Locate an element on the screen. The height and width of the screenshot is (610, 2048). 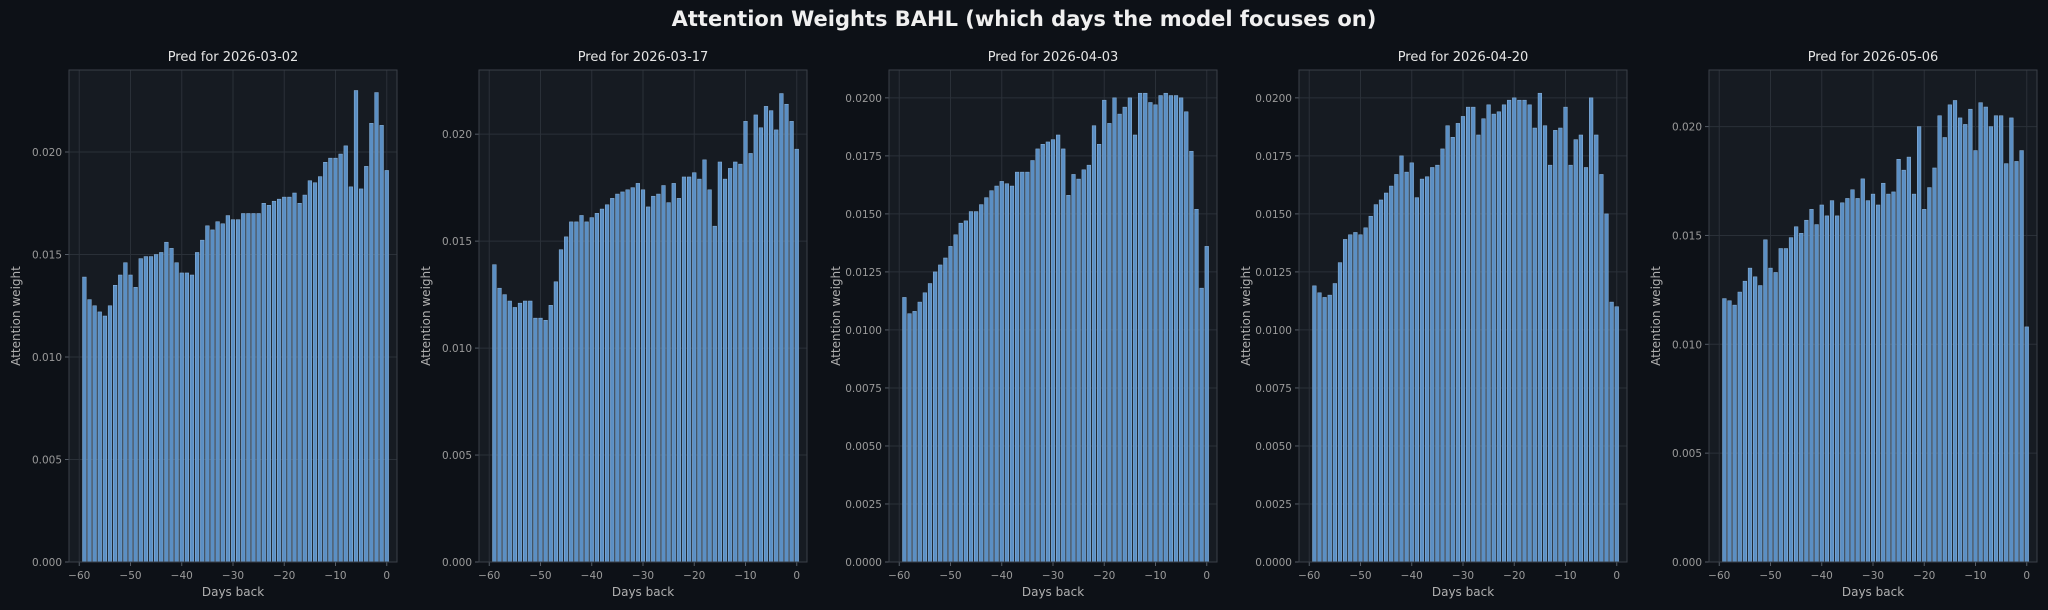
y-axis-label: Attention weight is located at coordinates (836, 316).